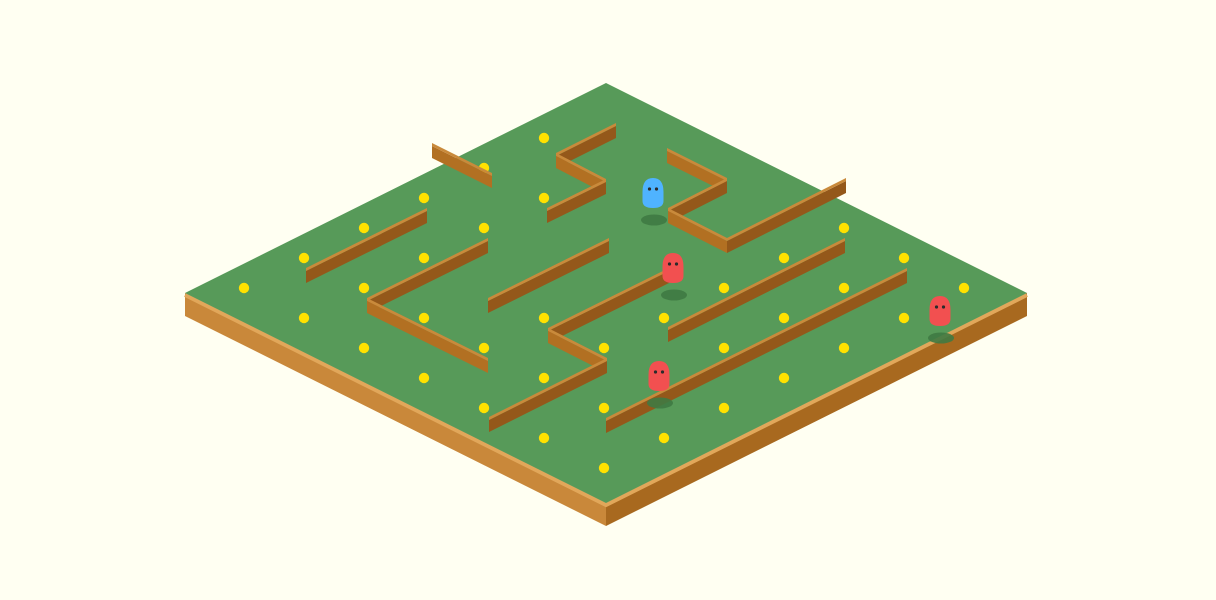  I want to click on maze-wall-w9, so click(756, 350).